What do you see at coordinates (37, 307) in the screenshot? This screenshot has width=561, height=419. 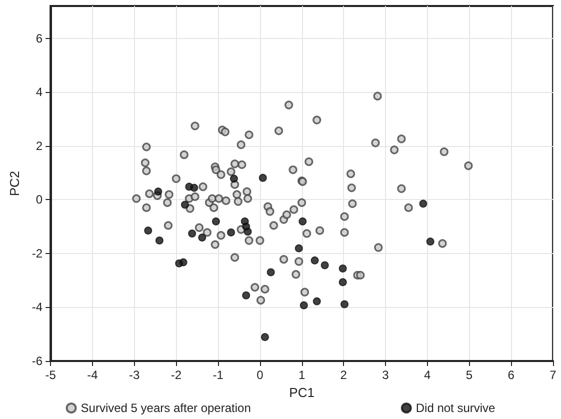 I see `y-tick-label: -4` at bounding box center [37, 307].